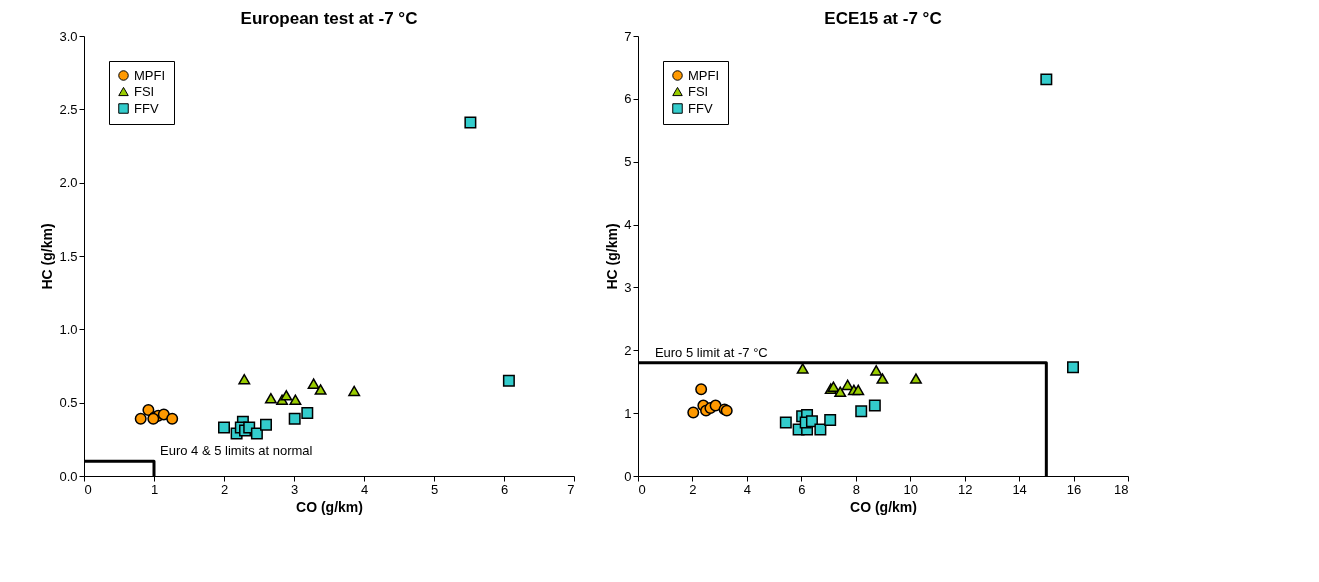 The width and height of the screenshot is (1319, 582). Describe the element at coordinates (711, 352) in the screenshot. I see `annotation: Euro 5 limit at -7 °C` at that location.